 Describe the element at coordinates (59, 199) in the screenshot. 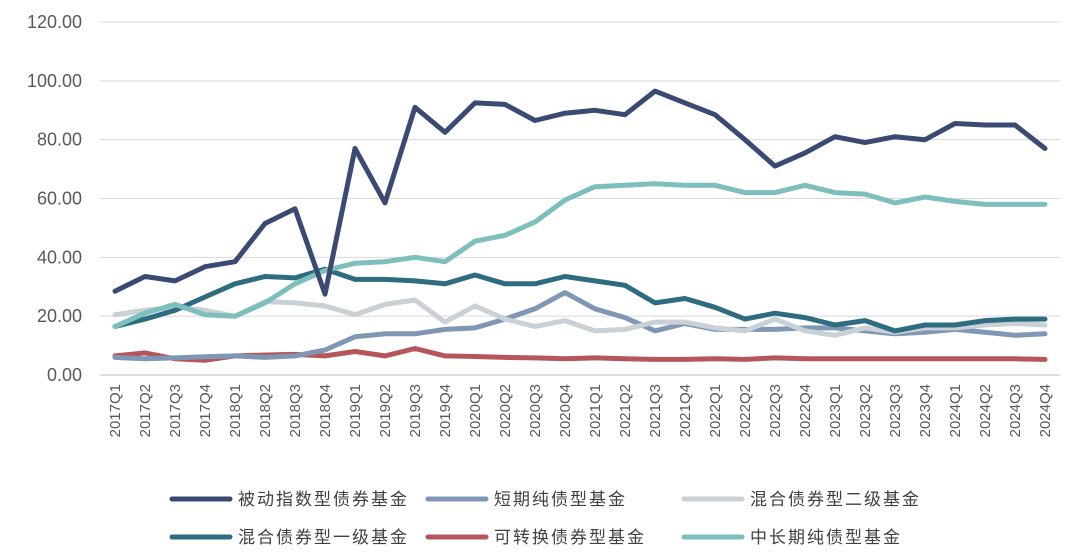

I see `y-tick-label: 60.00` at that location.